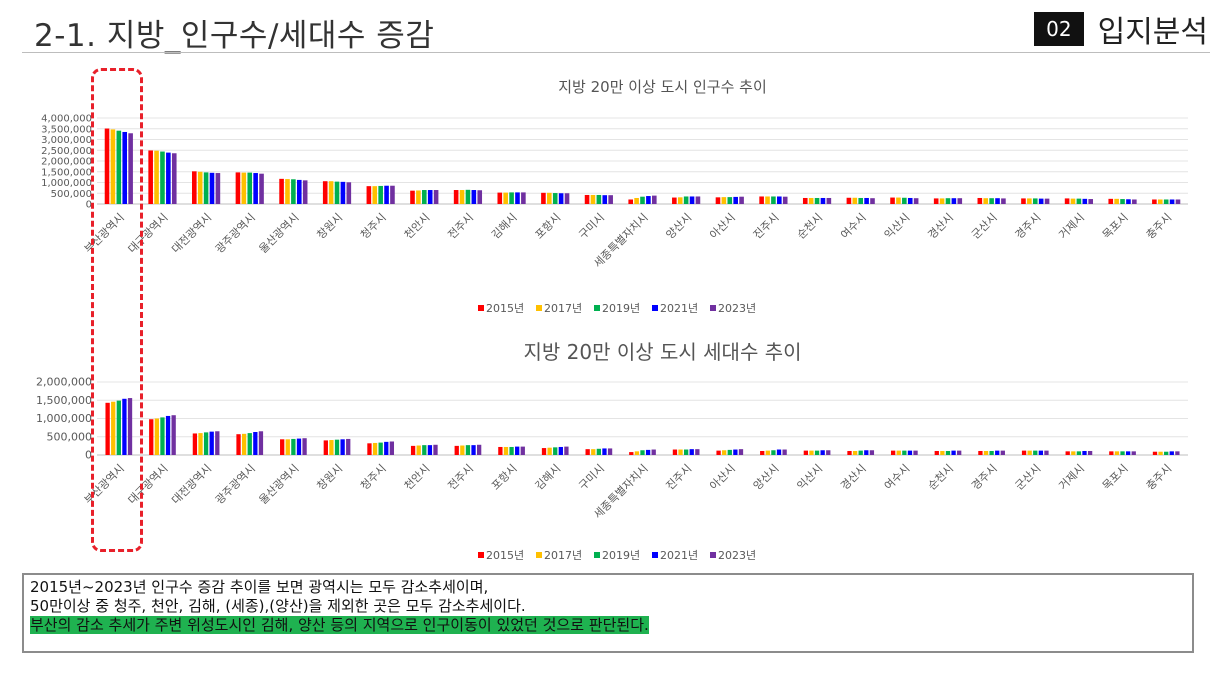 This screenshot has height=684, width=1216. What do you see at coordinates (460, 477) in the screenshot?
I see `category-label: 전주시` at bounding box center [460, 477].